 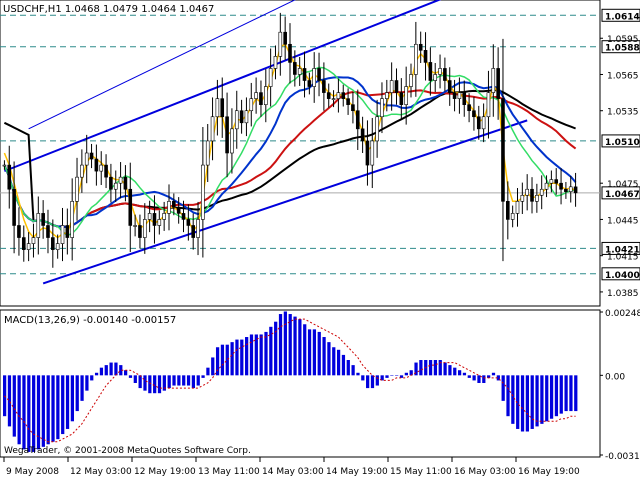 I want to click on current-price-box, so click(x=620, y=193).